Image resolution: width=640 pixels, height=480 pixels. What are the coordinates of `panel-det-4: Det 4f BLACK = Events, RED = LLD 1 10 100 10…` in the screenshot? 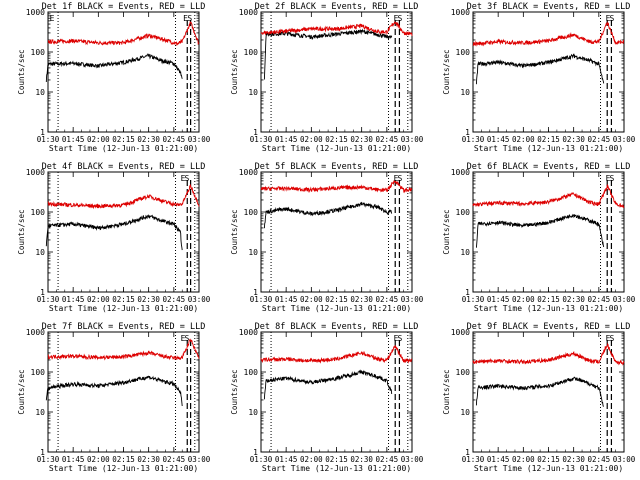 It's located at (114, 237).